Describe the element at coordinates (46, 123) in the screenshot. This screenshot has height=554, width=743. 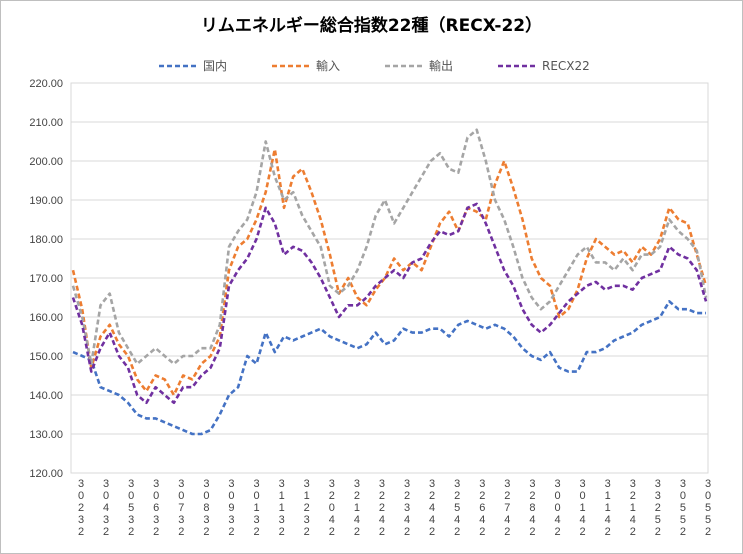
I see `y-tick-label: 210.00` at that location.